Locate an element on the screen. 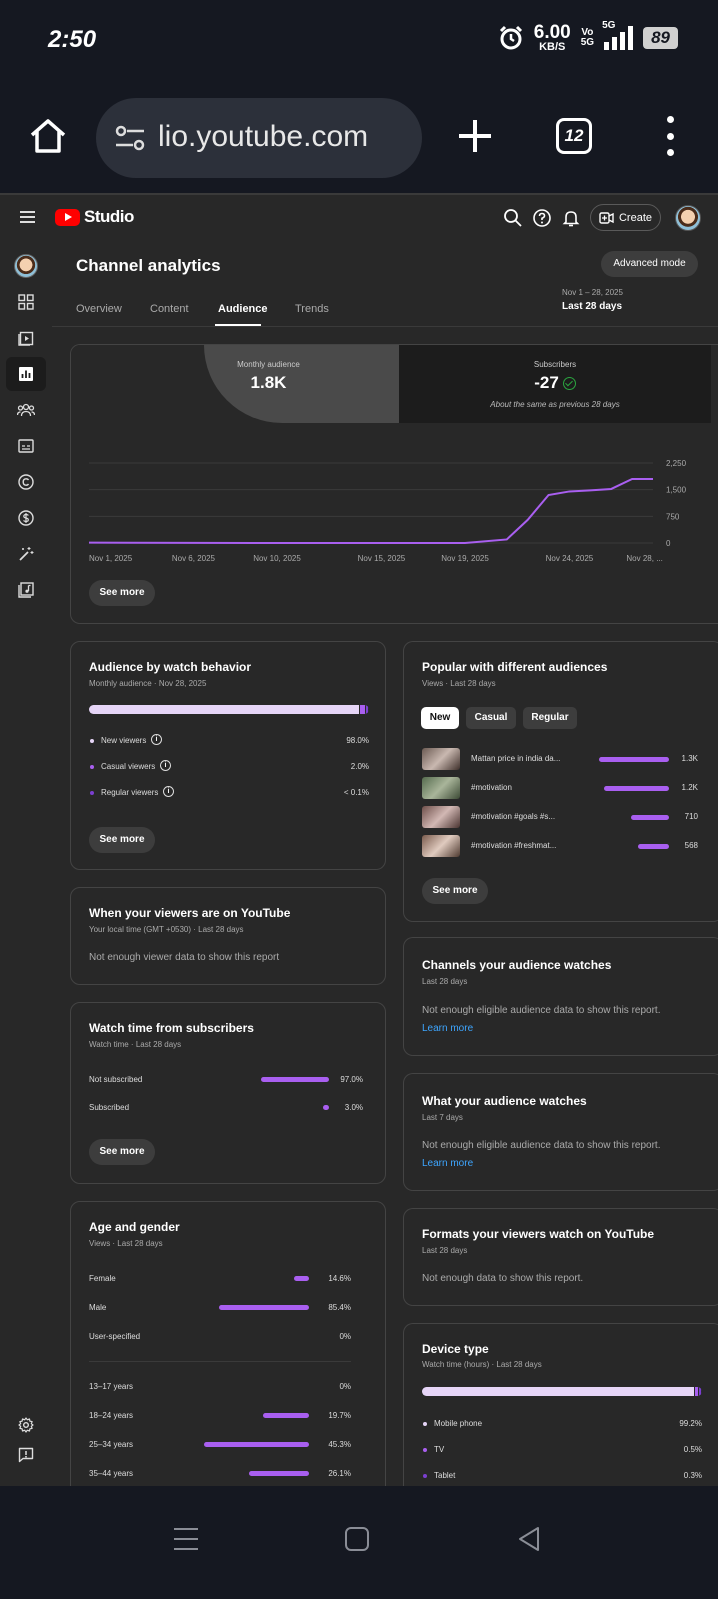 Image resolution: width=718 pixels, height=1599 pixels. search-icon is located at coordinates (513, 218).